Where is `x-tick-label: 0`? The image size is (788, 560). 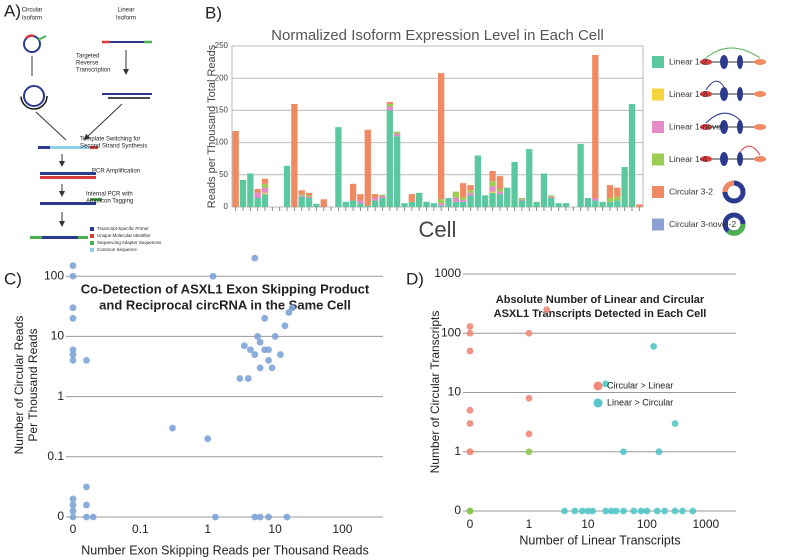
x-tick-label: 0 is located at coordinates (470, 524).